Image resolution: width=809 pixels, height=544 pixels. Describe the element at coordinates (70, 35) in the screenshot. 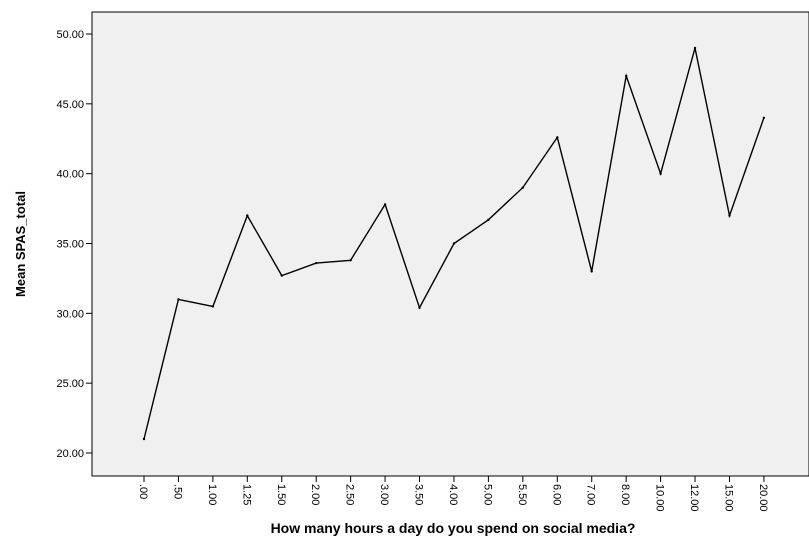

I see `y-tick-label: 50.00` at that location.